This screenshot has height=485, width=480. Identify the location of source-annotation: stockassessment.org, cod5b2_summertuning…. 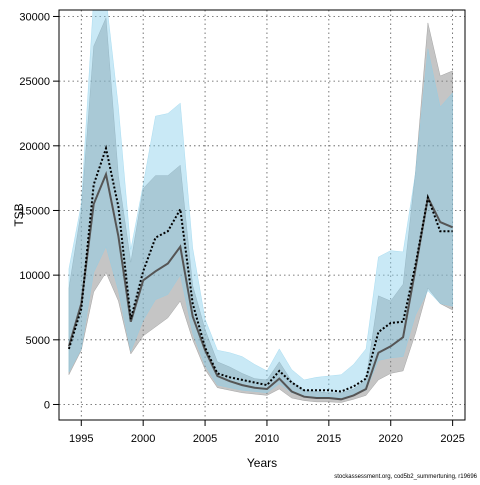
(405, 477).